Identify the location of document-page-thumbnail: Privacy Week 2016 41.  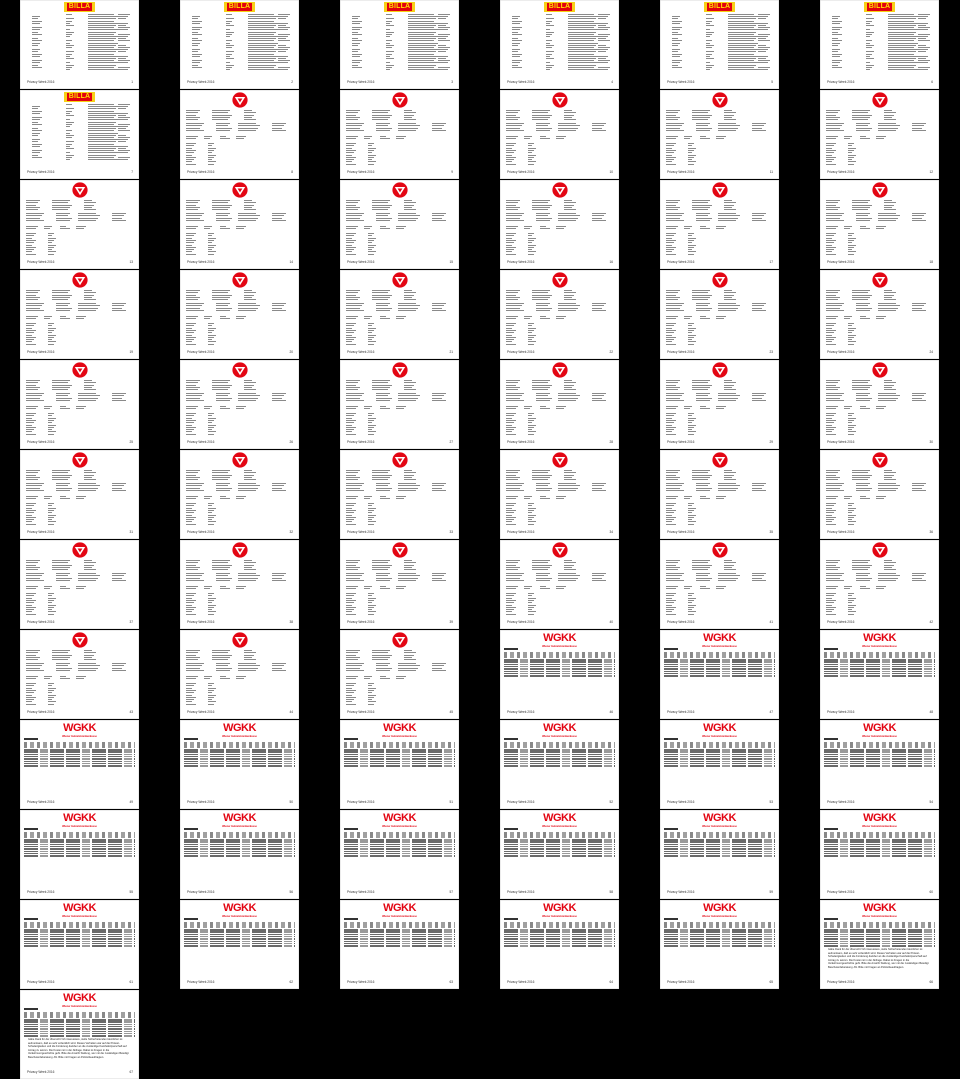
(719, 584).